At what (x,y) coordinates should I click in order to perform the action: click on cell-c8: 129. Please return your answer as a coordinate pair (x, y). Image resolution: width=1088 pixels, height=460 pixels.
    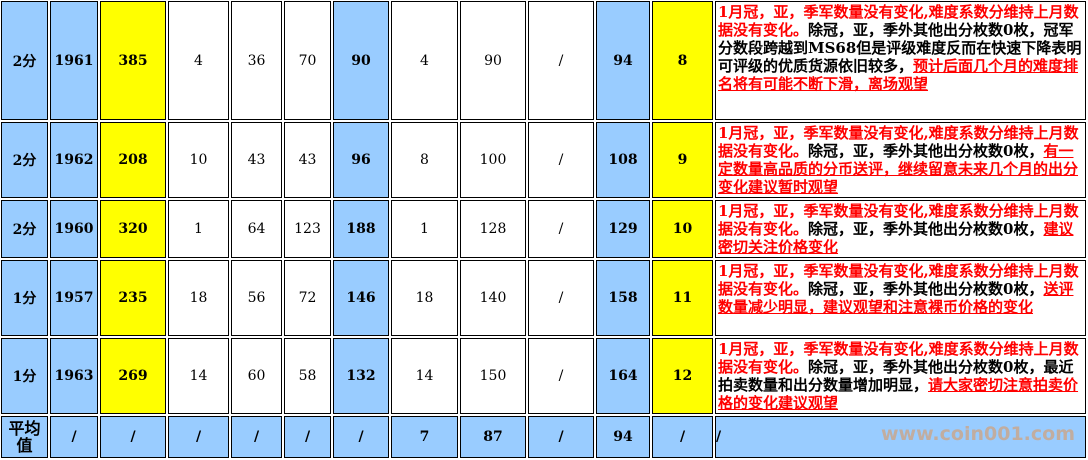
    Looking at the image, I should click on (623, 229).